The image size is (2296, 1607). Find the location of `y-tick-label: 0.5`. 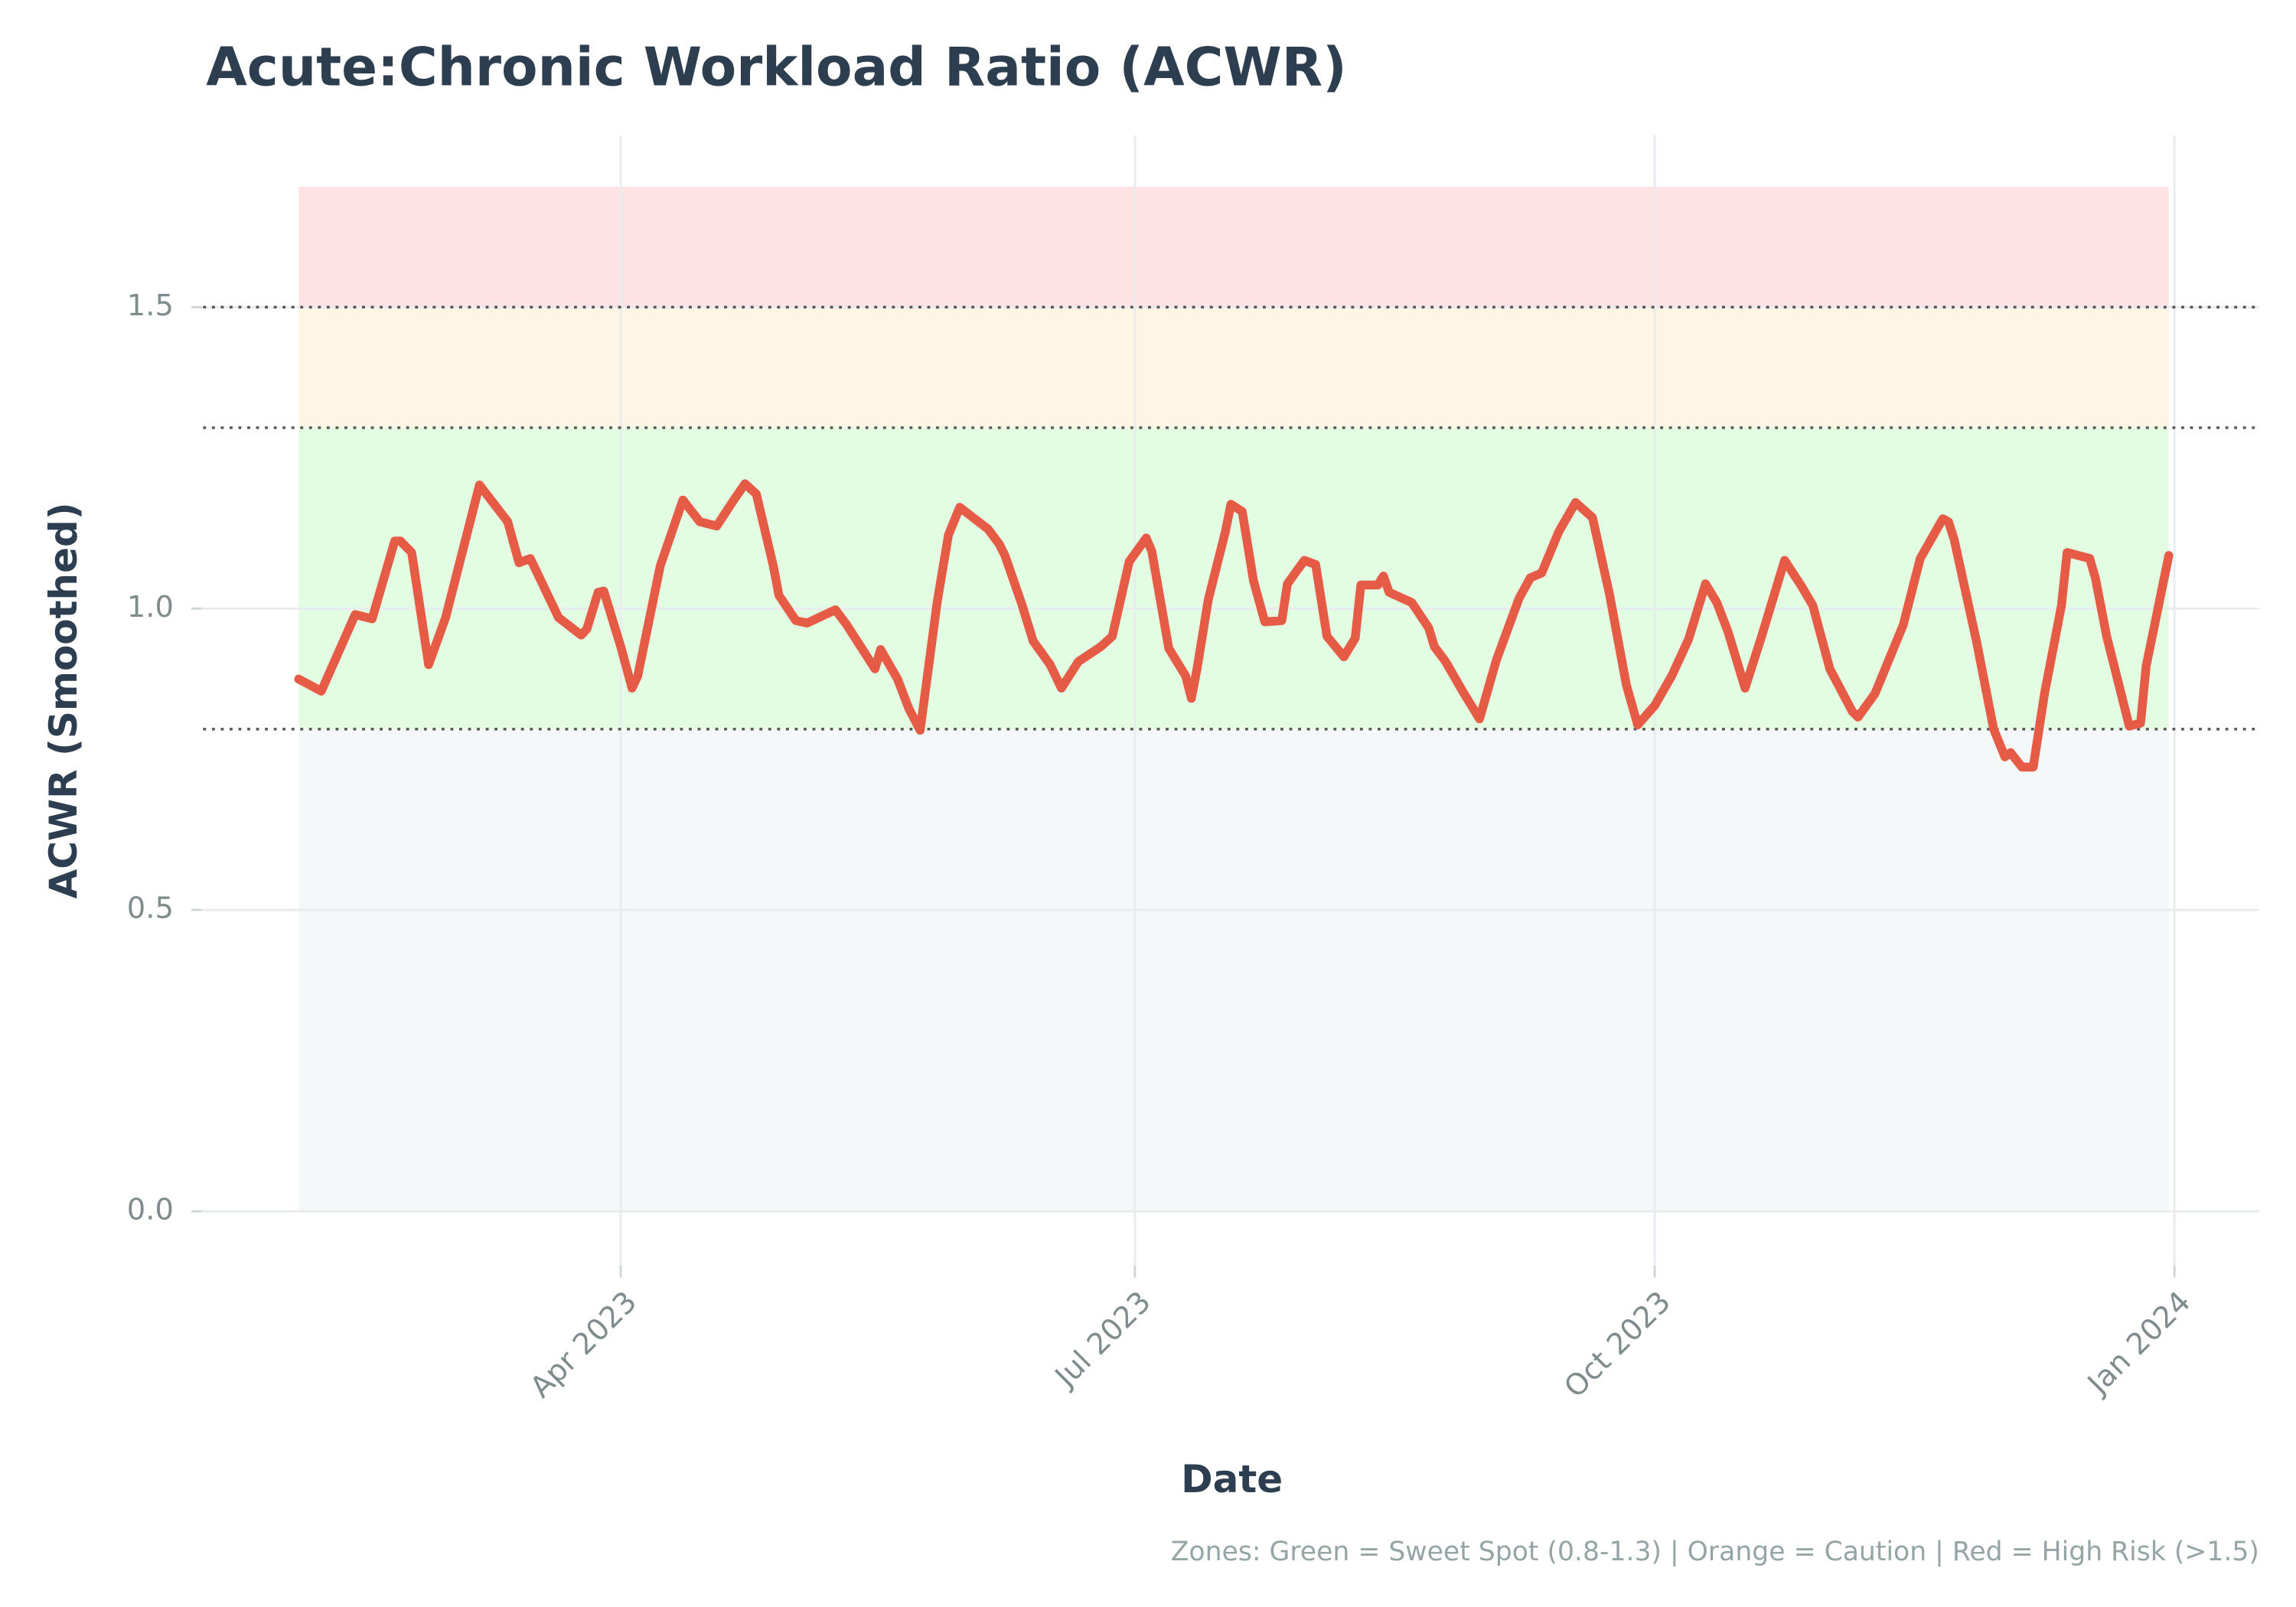

y-tick-label: 0.5 is located at coordinates (150, 909).